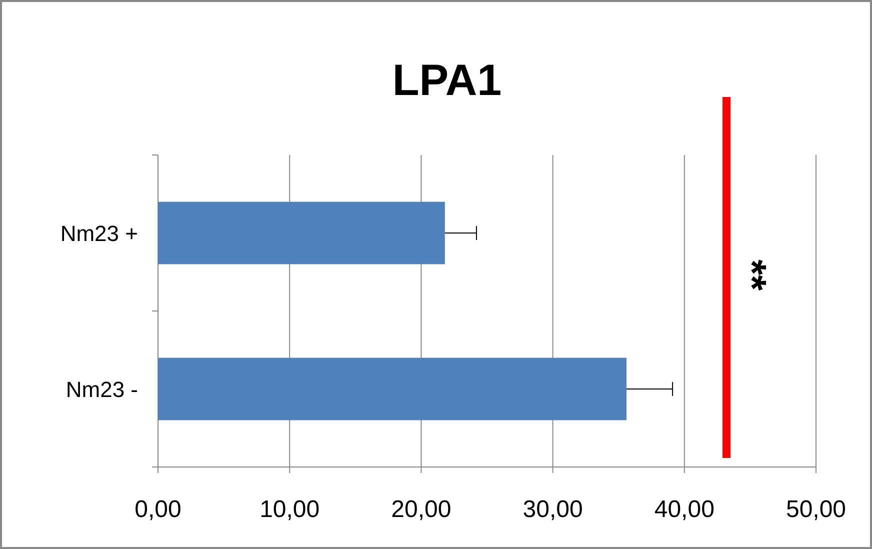 The height and width of the screenshot is (549, 872). What do you see at coordinates (99, 233) in the screenshot?
I see `y-tick-label: Nm23 +` at bounding box center [99, 233].